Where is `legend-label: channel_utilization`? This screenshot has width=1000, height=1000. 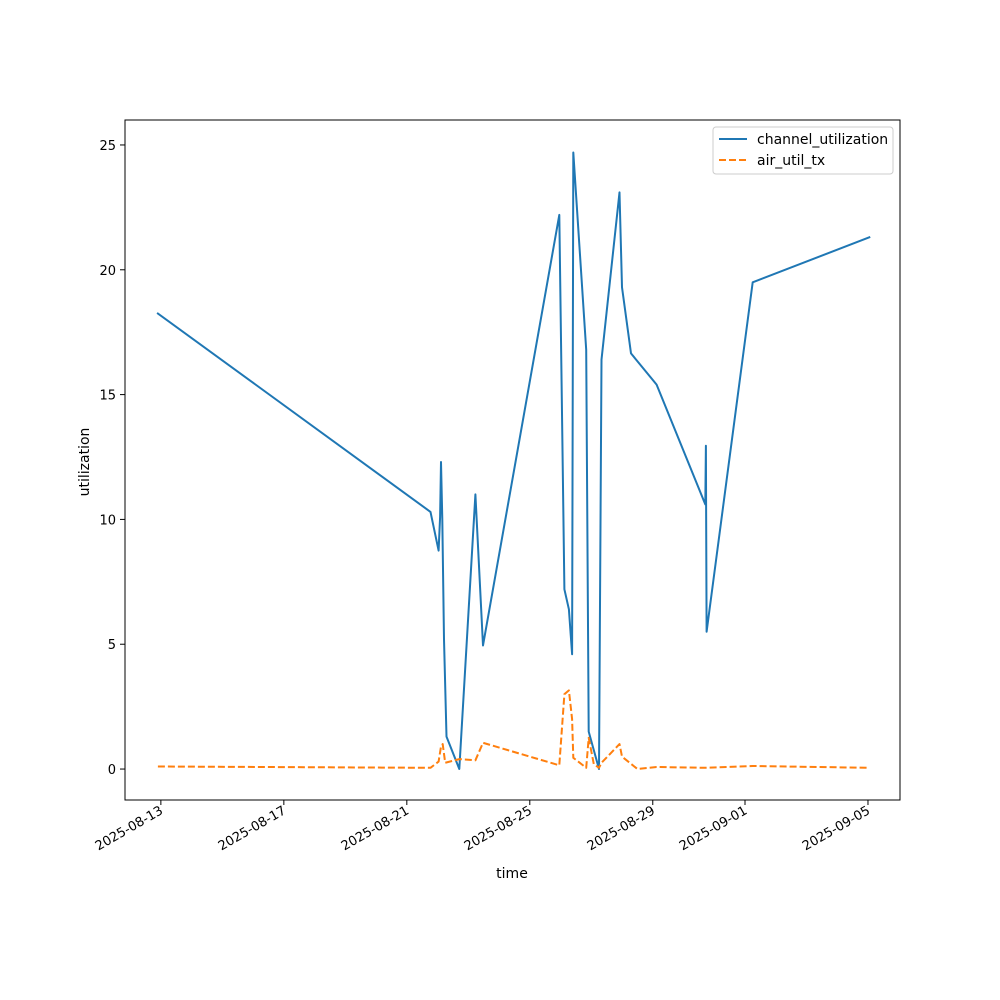 legend-label: channel_utilization is located at coordinates (822, 140).